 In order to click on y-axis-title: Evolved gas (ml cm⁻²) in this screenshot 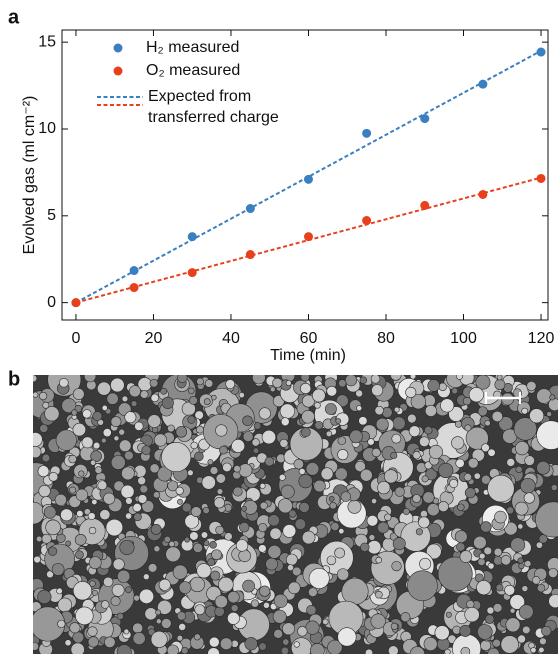, I will do `click(29, 175)`.